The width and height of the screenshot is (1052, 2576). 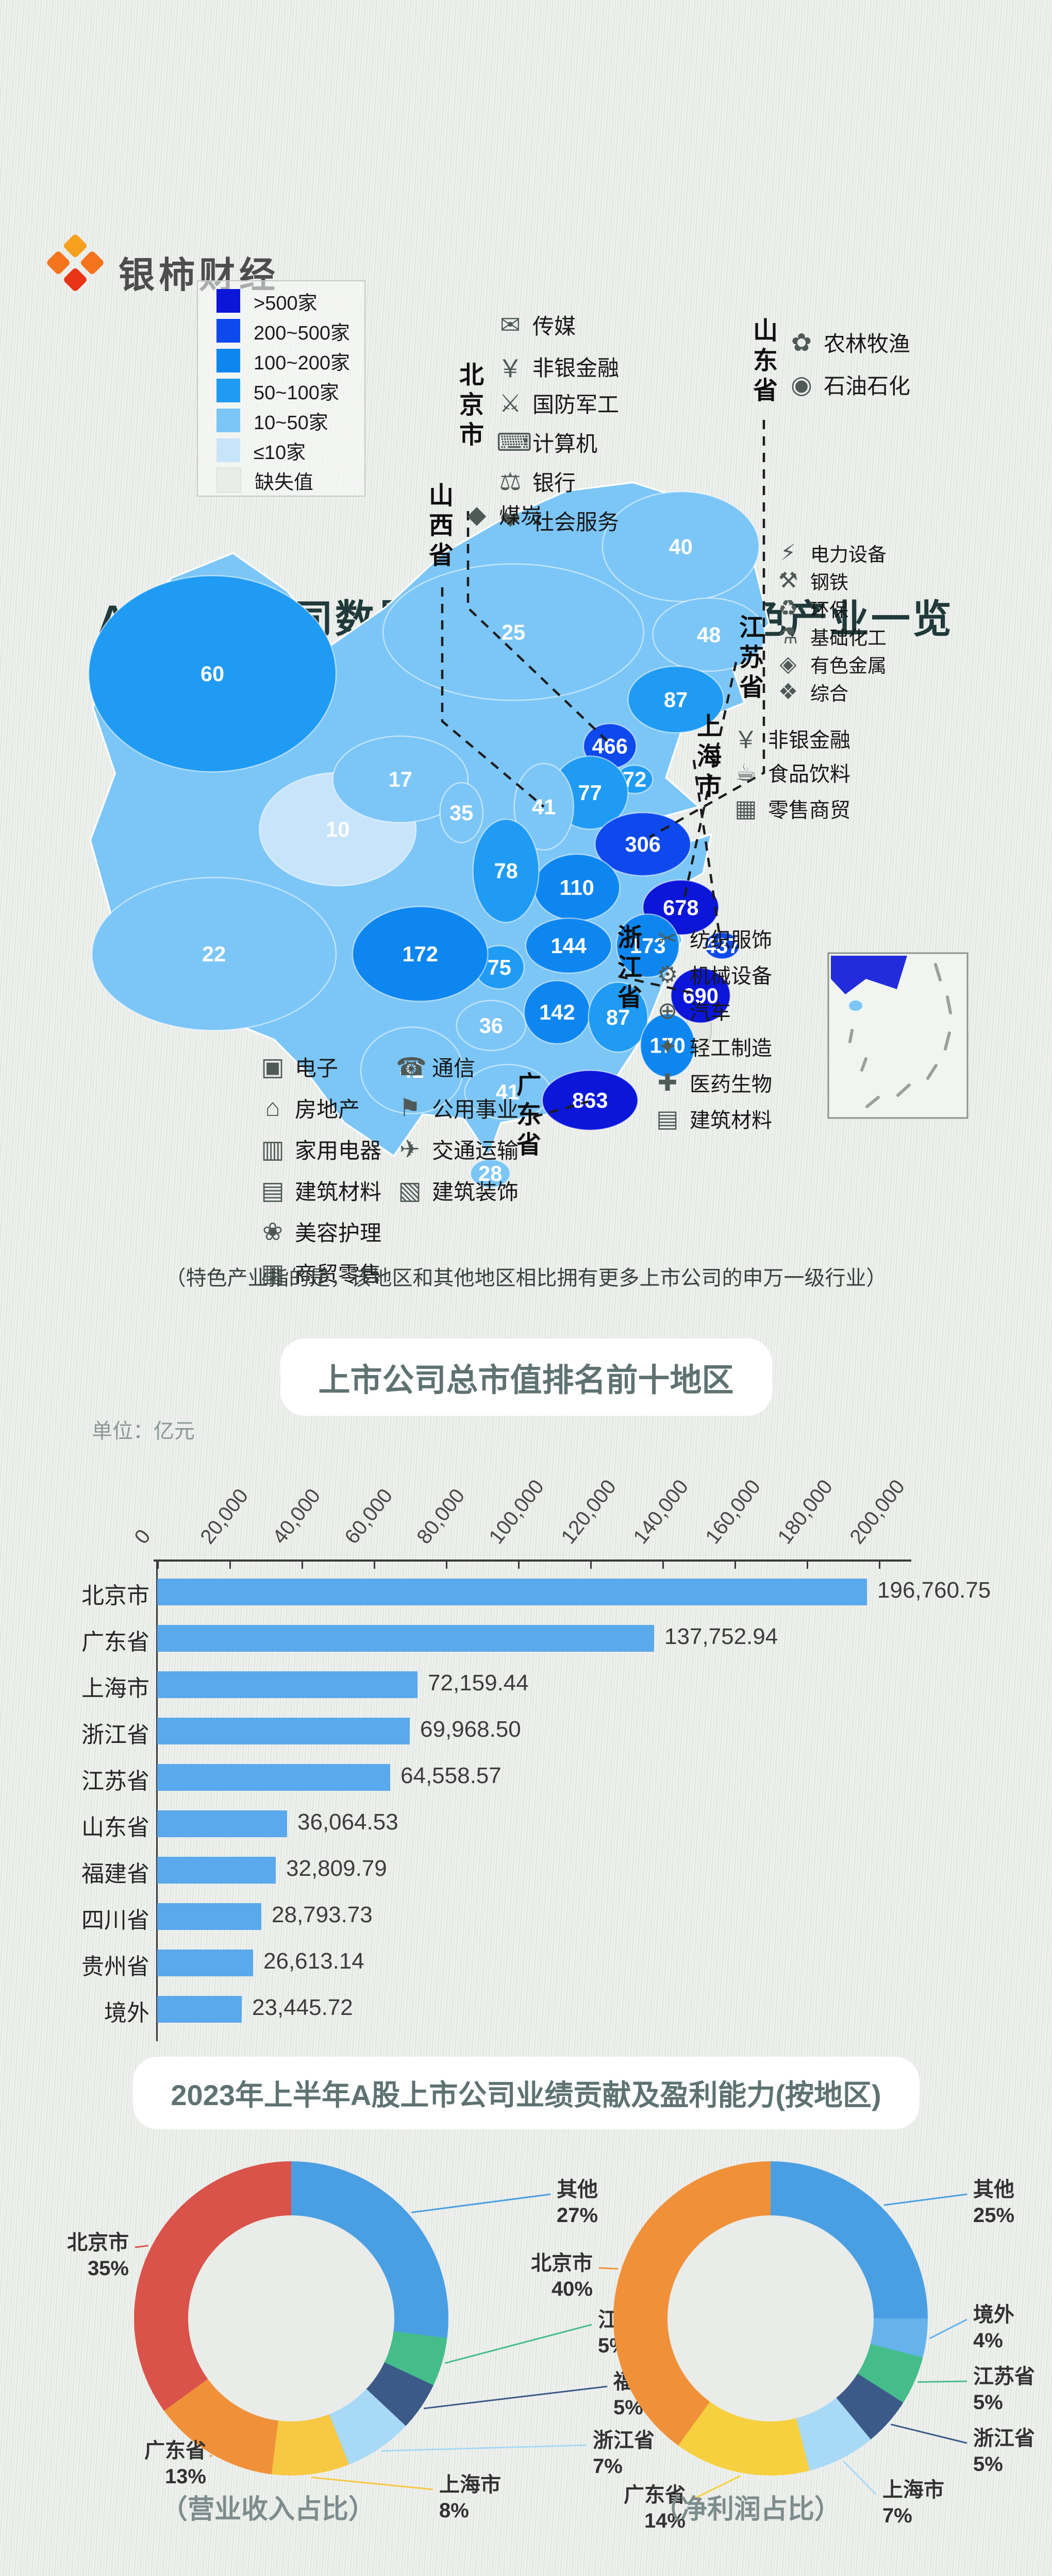 I want to click on region-count-江苏省: 678, so click(x=680, y=908).